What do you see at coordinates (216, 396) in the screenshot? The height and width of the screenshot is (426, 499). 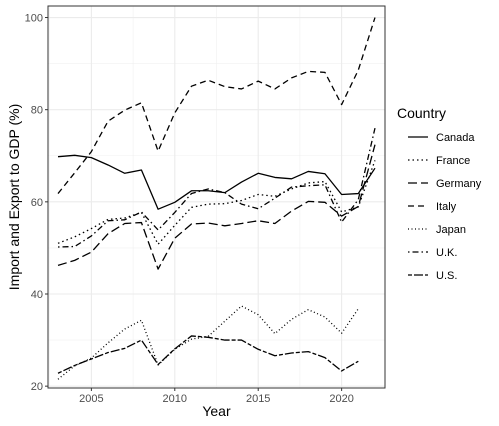 I see `x-axis-ticks: 2005 2010 2015 2020` at bounding box center [216, 396].